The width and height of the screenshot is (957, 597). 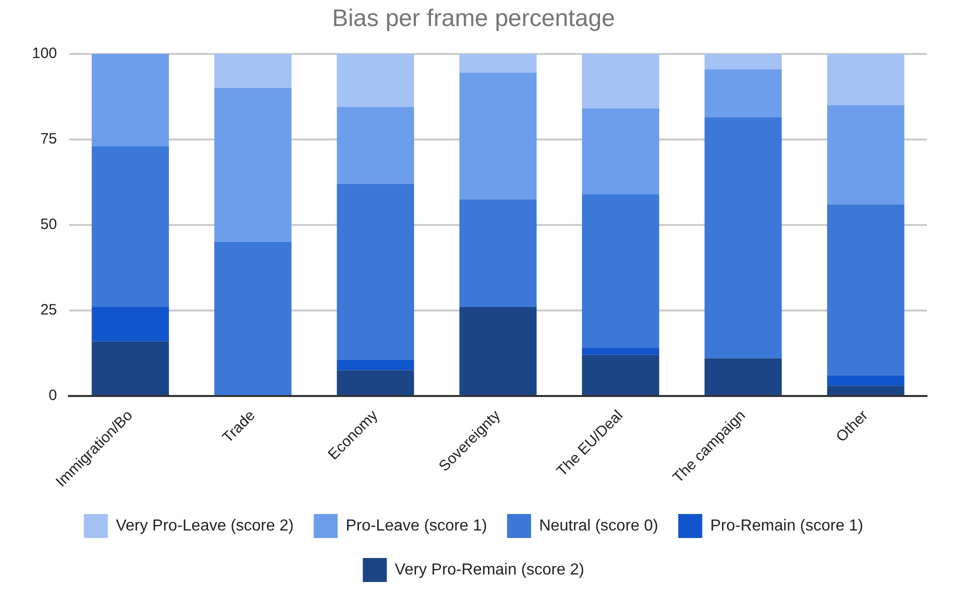 I want to click on y-tick-label: 0, so click(x=53, y=395).